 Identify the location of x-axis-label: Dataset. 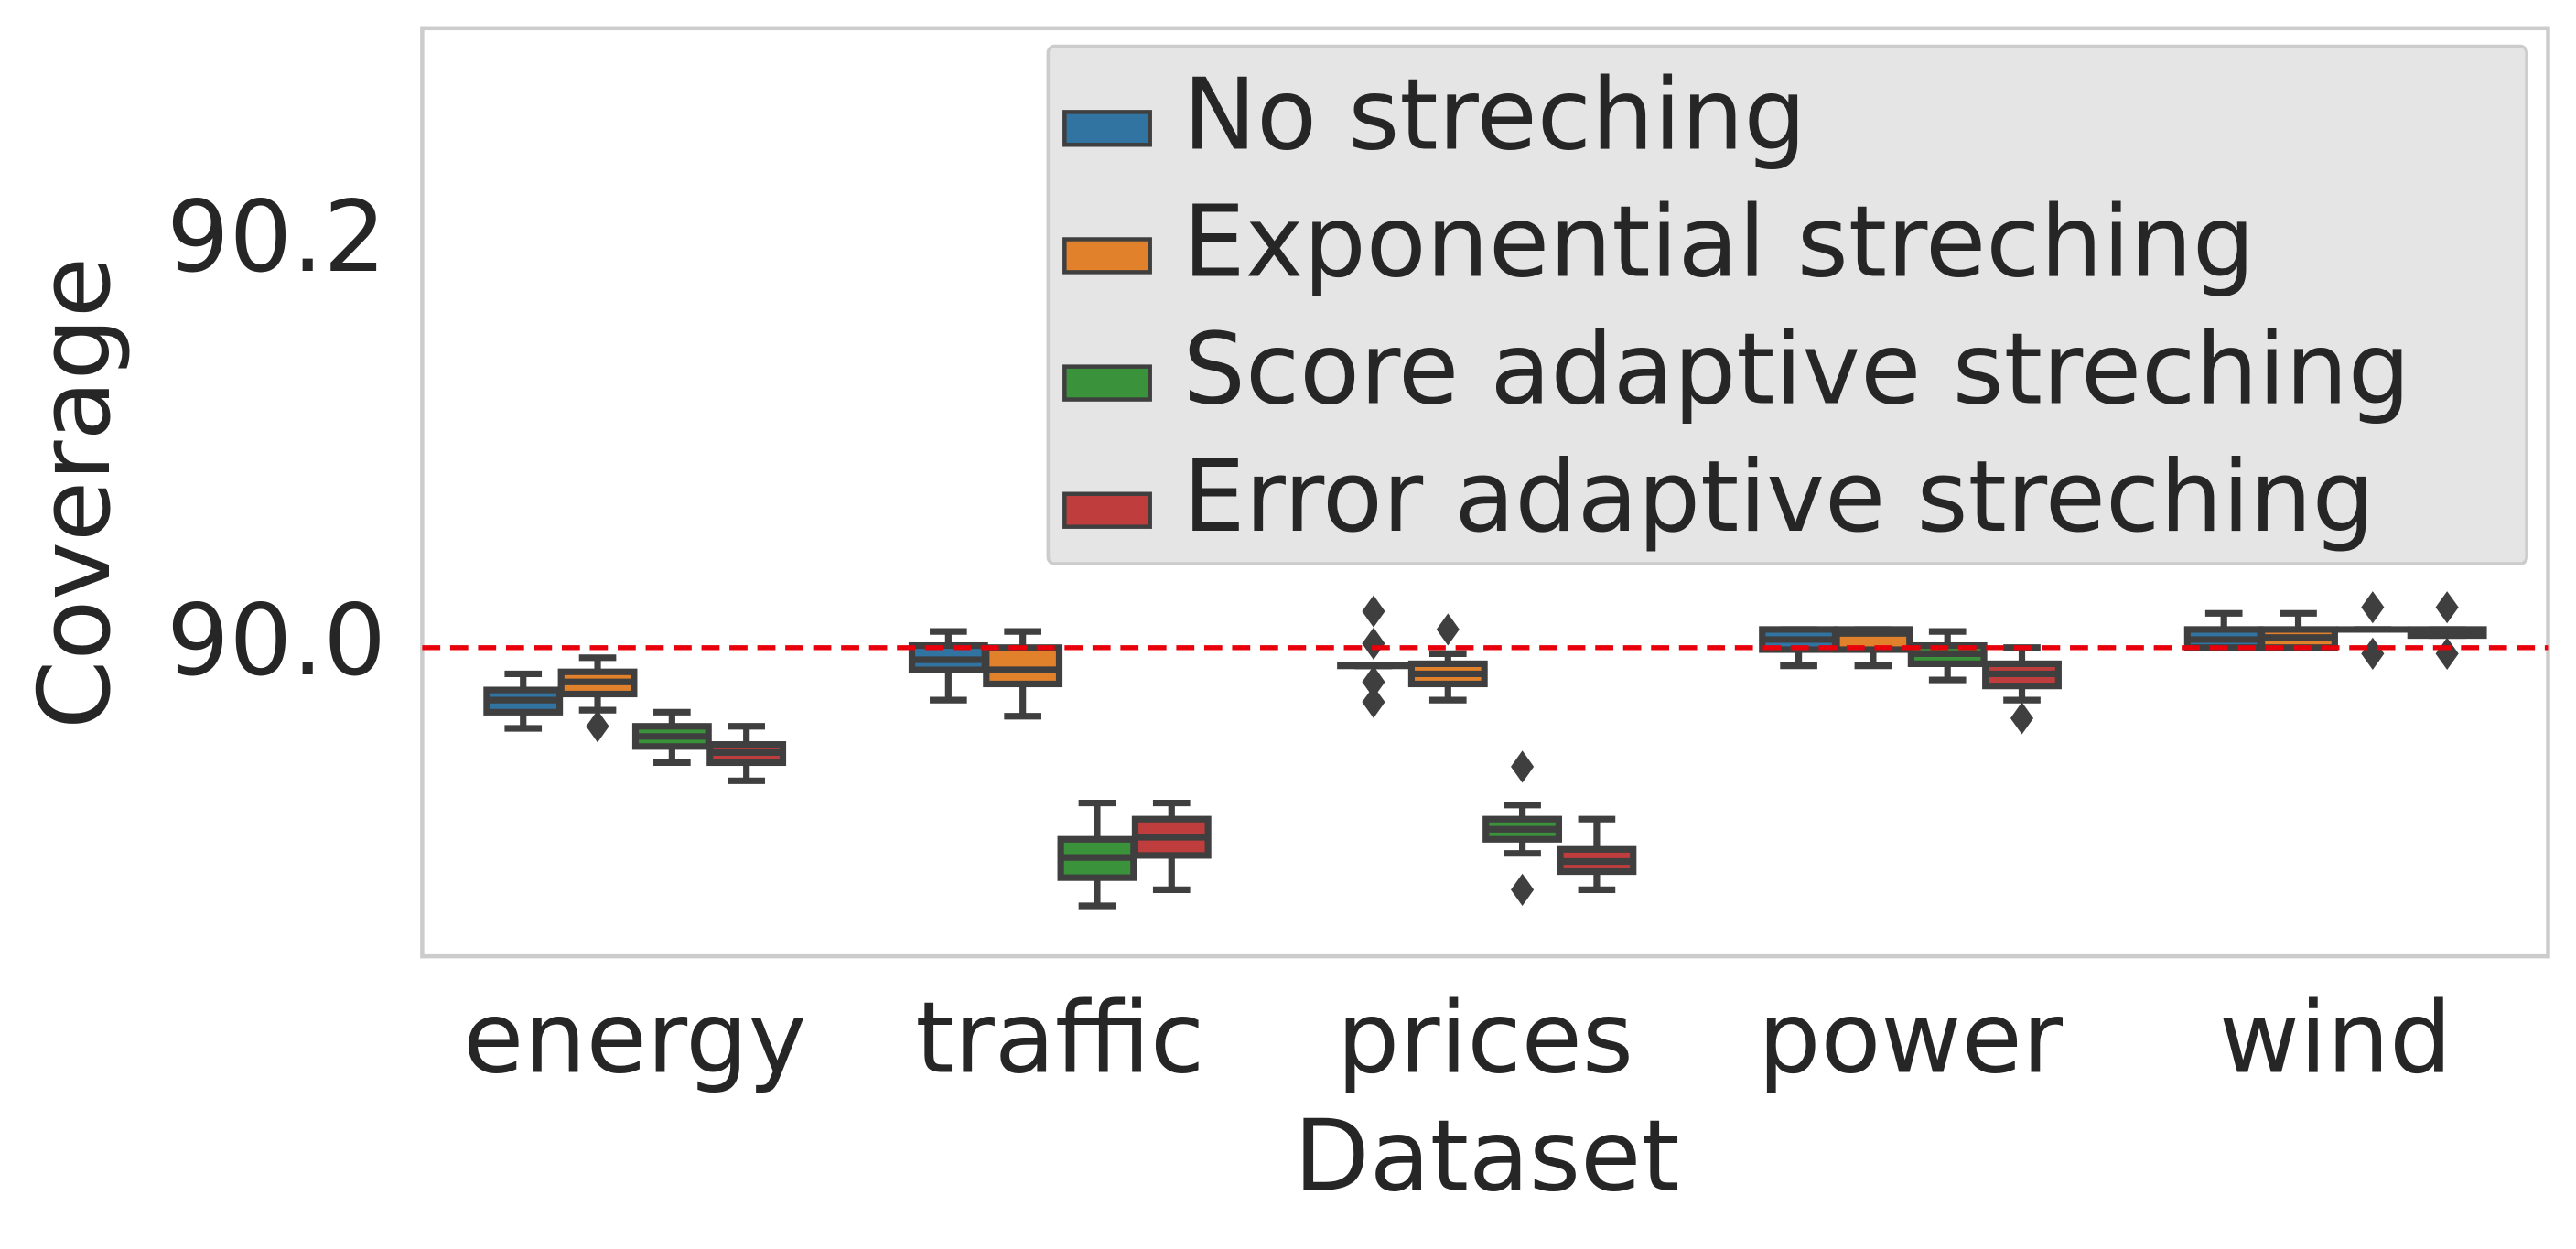
(1487, 1157).